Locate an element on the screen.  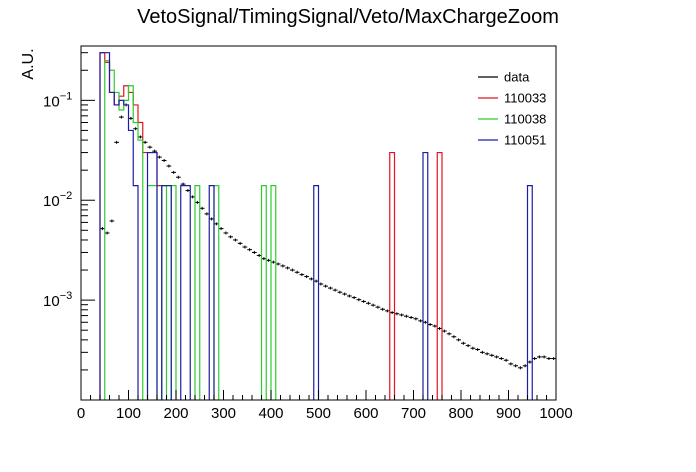
legend-label-110033: 110033 is located at coordinates (525, 98).